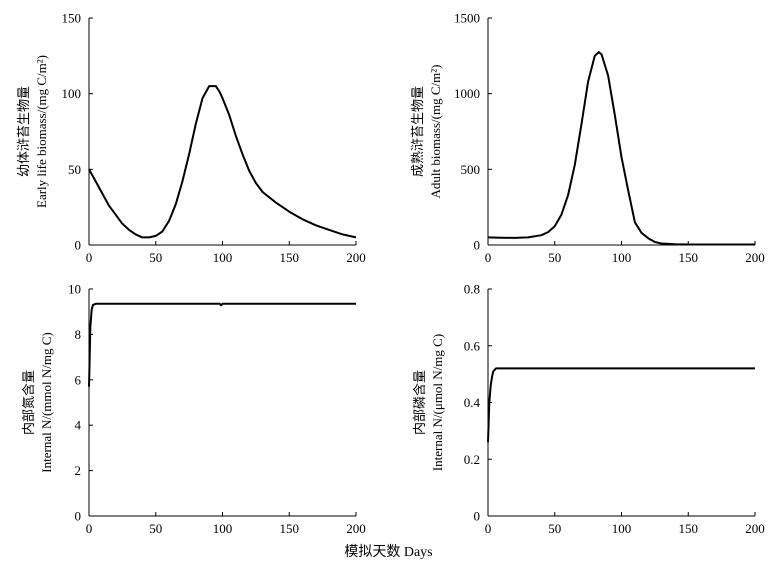  What do you see at coordinates (28, 402) in the screenshot?
I see `y-axis-label-cn: 内部氮含量` at bounding box center [28, 402].